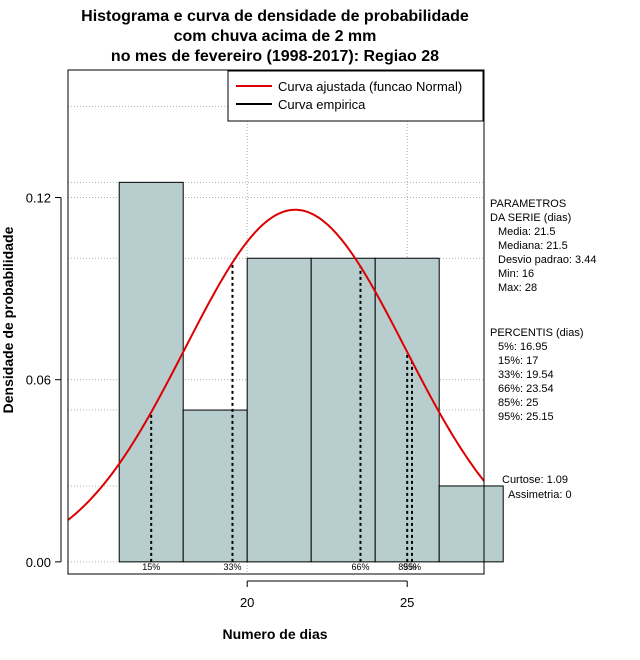  I want to click on x-axis-title: Numero de dias, so click(274, 634).